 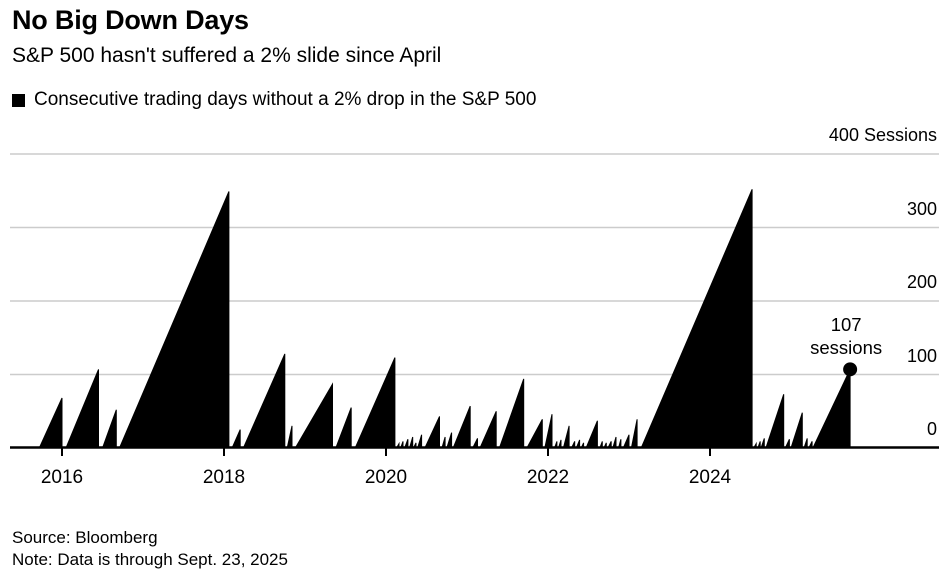 What do you see at coordinates (921, 355) in the screenshot?
I see `y-axis-label: 100` at bounding box center [921, 355].